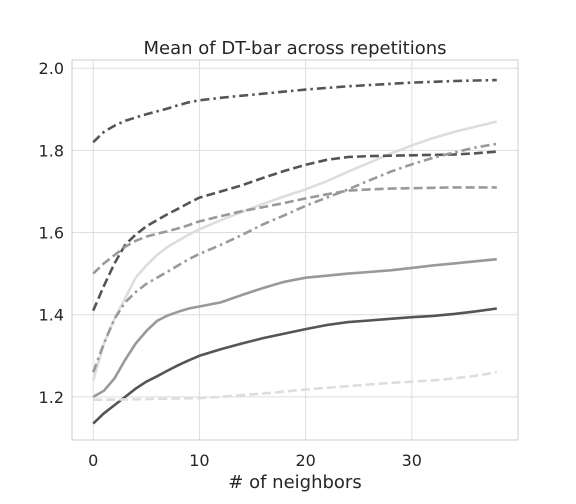  I want to click on y-tick-label: 1.2, so click(51, 397).